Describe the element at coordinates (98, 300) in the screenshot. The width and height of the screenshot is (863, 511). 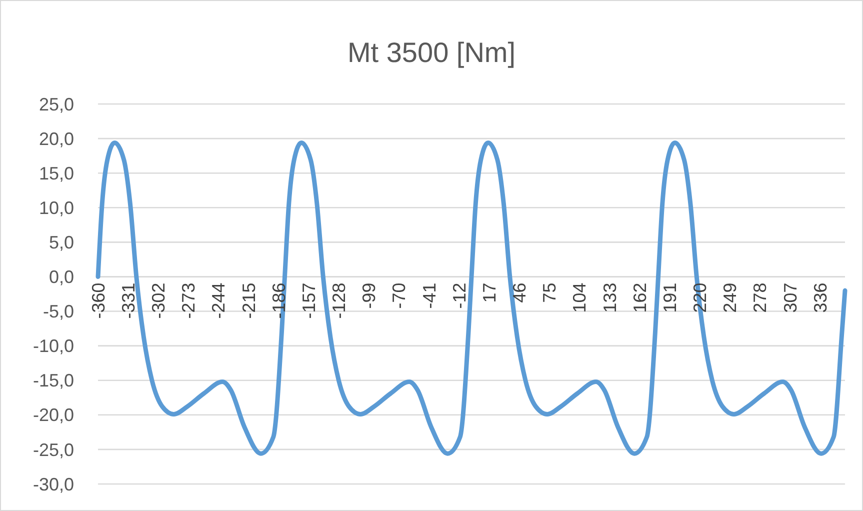
I see `x-tick-label: -360` at that location.